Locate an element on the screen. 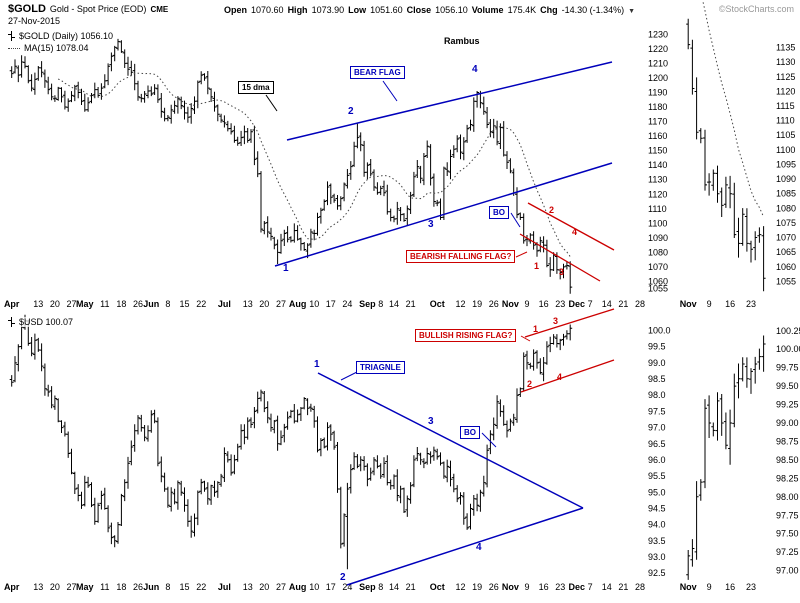  triangle-callout: TRIAGNLE is located at coordinates (380, 368).